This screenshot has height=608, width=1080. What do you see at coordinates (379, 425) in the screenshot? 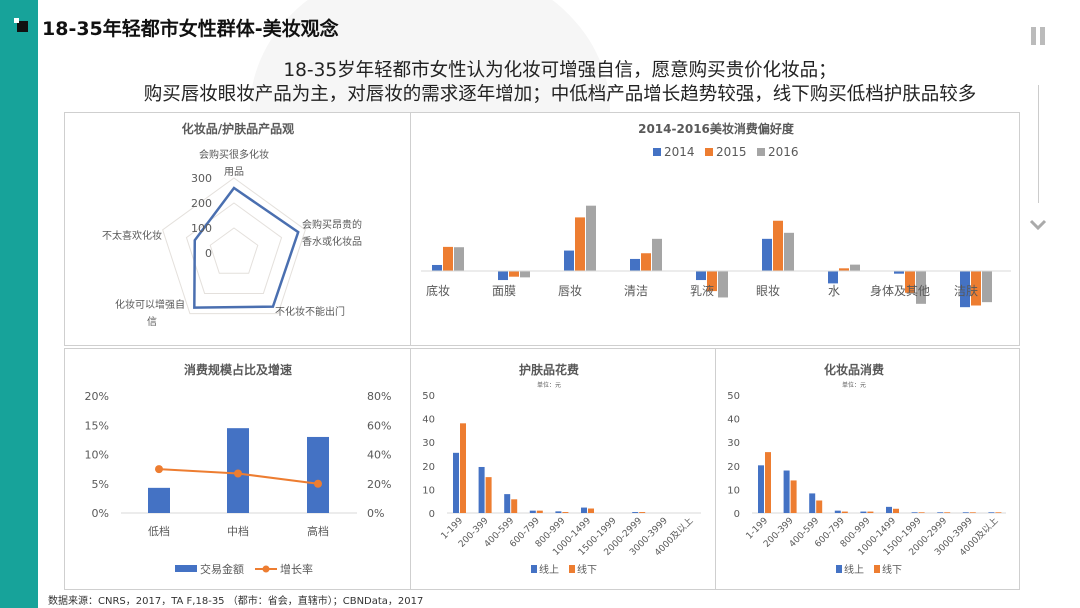
I see `y-tick-right: 60%` at bounding box center [379, 425].